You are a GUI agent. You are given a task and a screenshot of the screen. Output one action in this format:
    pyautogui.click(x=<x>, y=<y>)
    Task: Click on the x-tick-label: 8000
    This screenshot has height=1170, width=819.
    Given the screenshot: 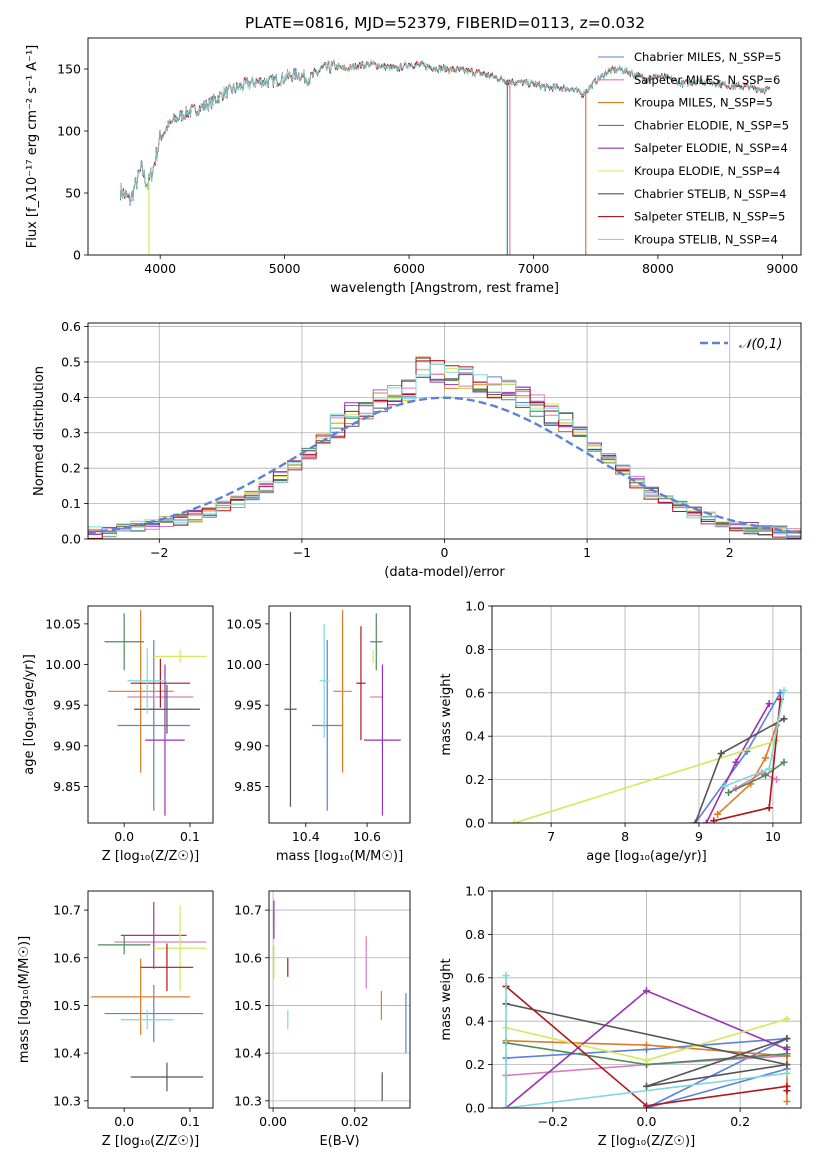 What is the action you would take?
    pyautogui.click(x=658, y=268)
    